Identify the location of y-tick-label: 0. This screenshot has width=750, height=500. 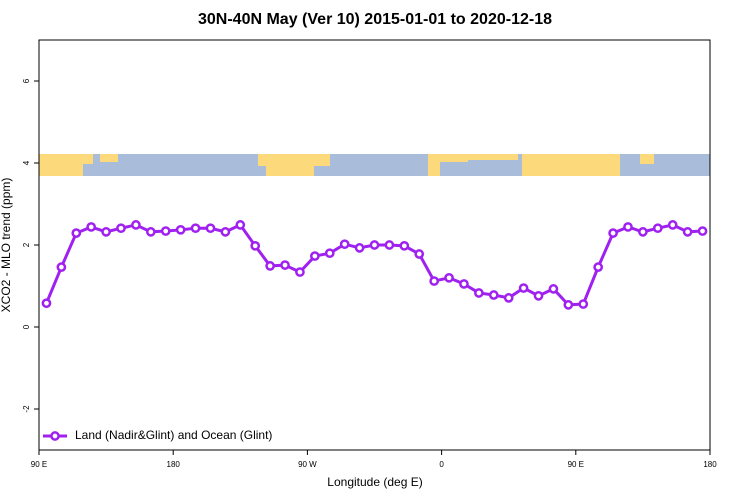
(26, 326).